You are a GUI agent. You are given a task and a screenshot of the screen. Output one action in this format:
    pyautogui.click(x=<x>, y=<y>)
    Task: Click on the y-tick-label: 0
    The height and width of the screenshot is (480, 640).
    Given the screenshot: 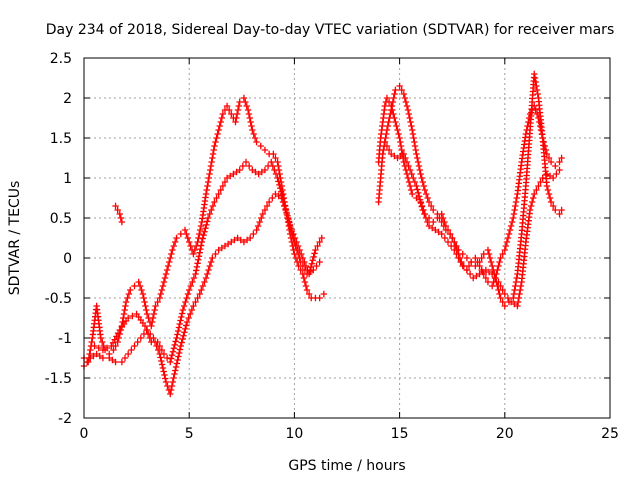 What is the action you would take?
    pyautogui.click(x=67, y=259)
    